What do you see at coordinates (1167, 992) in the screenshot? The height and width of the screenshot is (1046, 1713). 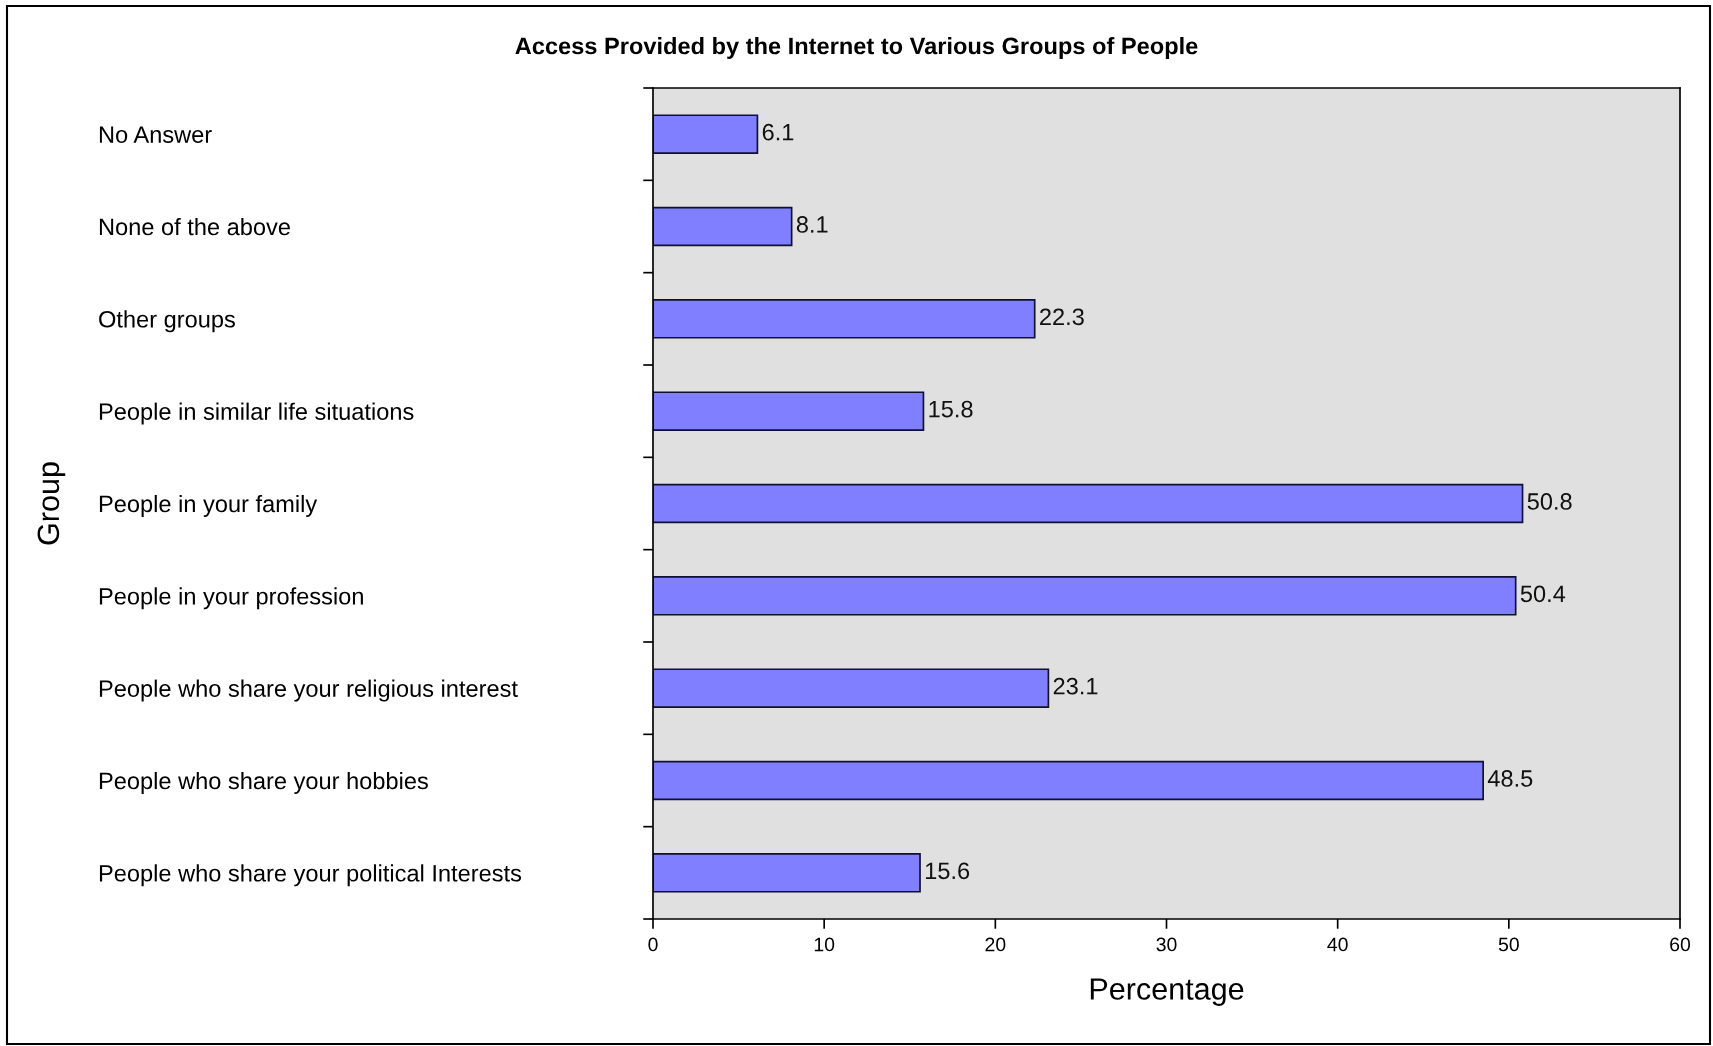 I see `x-axis-title: Percentage` at bounding box center [1167, 992].